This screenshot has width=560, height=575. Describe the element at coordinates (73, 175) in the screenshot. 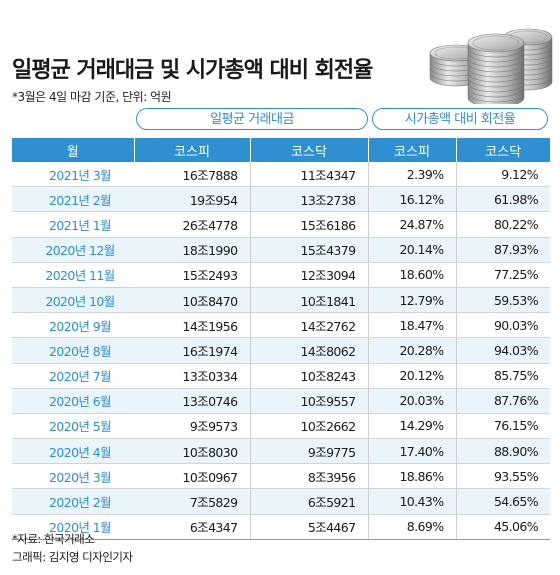

I see `cell-month: 2021년 3월` at that location.